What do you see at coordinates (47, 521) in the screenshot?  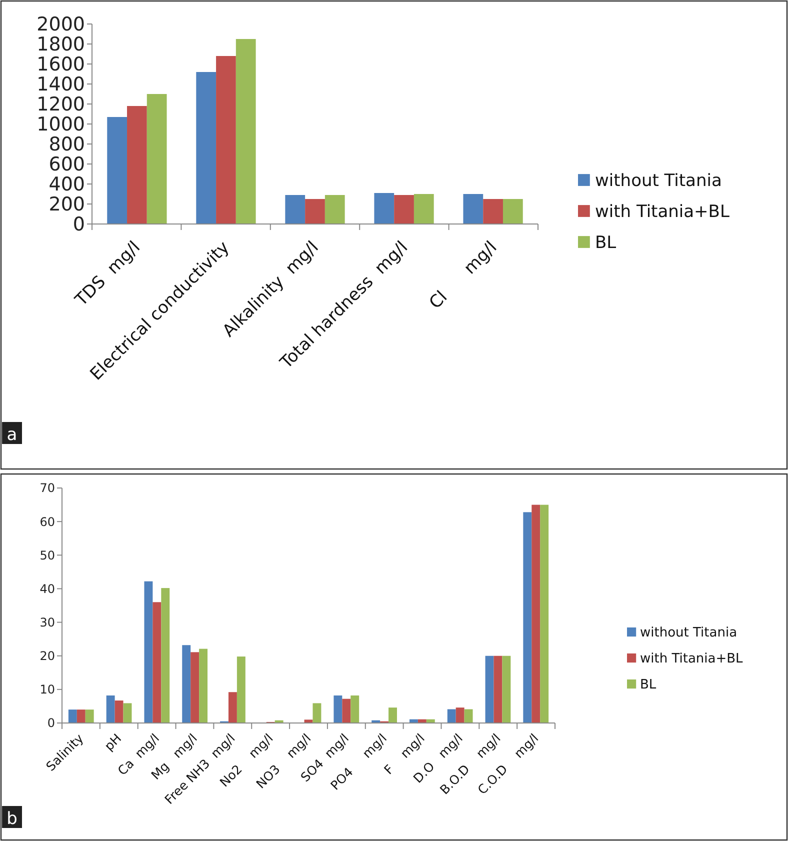 I see `y-tick-label: 60` at bounding box center [47, 521].